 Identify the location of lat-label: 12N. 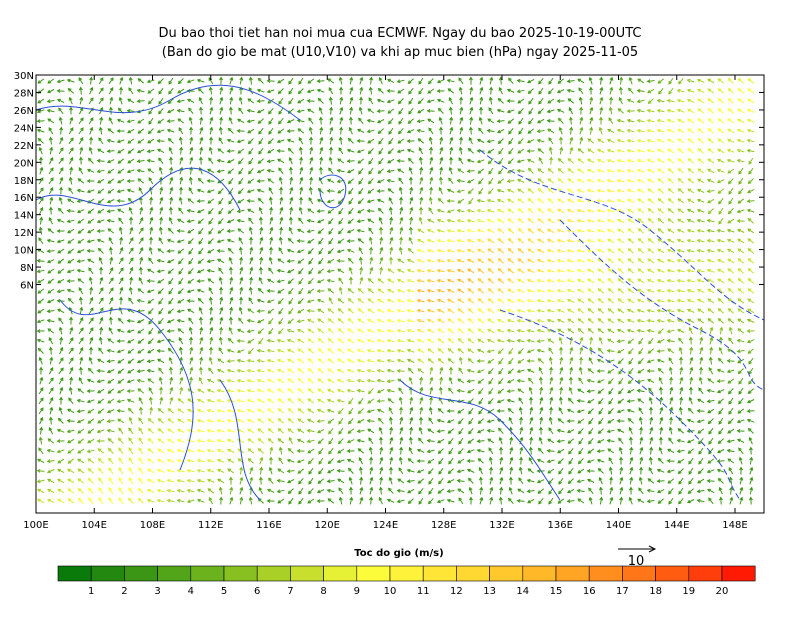
(24, 233).